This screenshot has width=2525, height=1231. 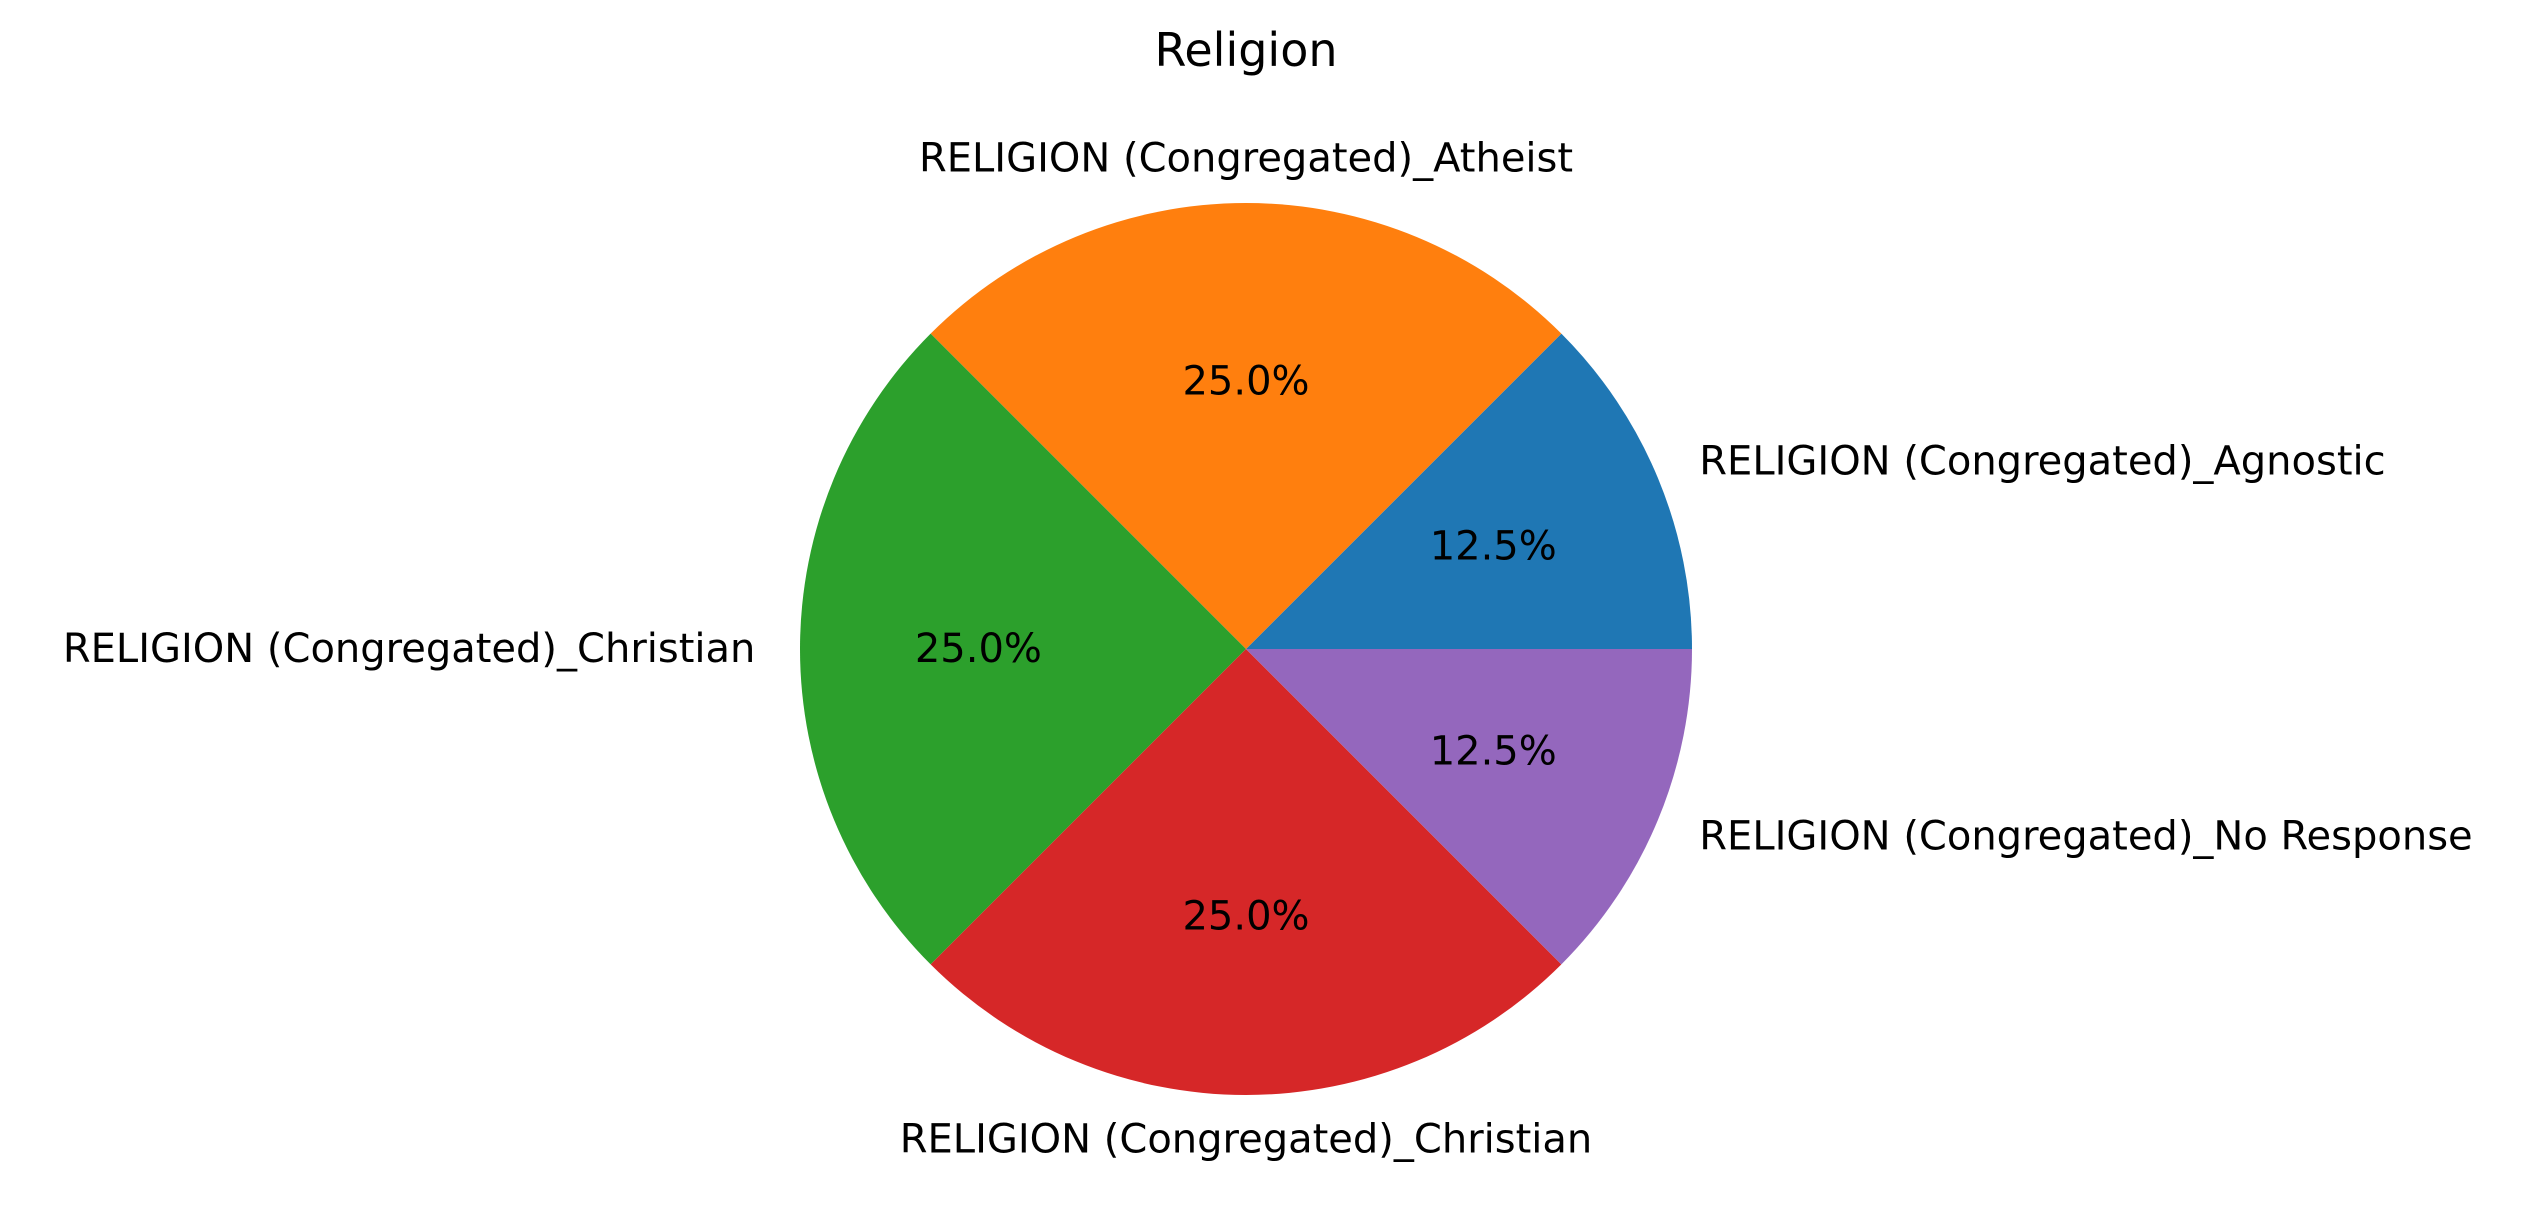 What do you see at coordinates (409, 649) in the screenshot?
I see `slice-category-label-2: RELIGION (Congregated)_Christian` at bounding box center [409, 649].